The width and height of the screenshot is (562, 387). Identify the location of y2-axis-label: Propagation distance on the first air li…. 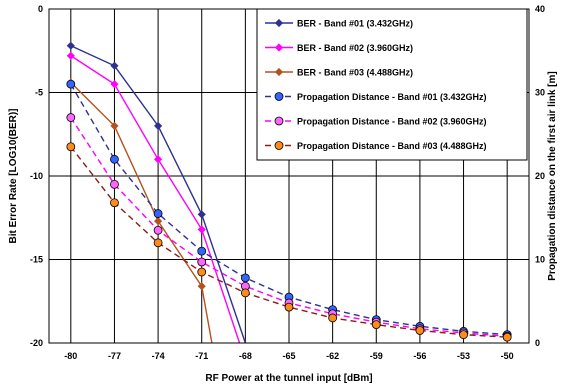
(552, 175).